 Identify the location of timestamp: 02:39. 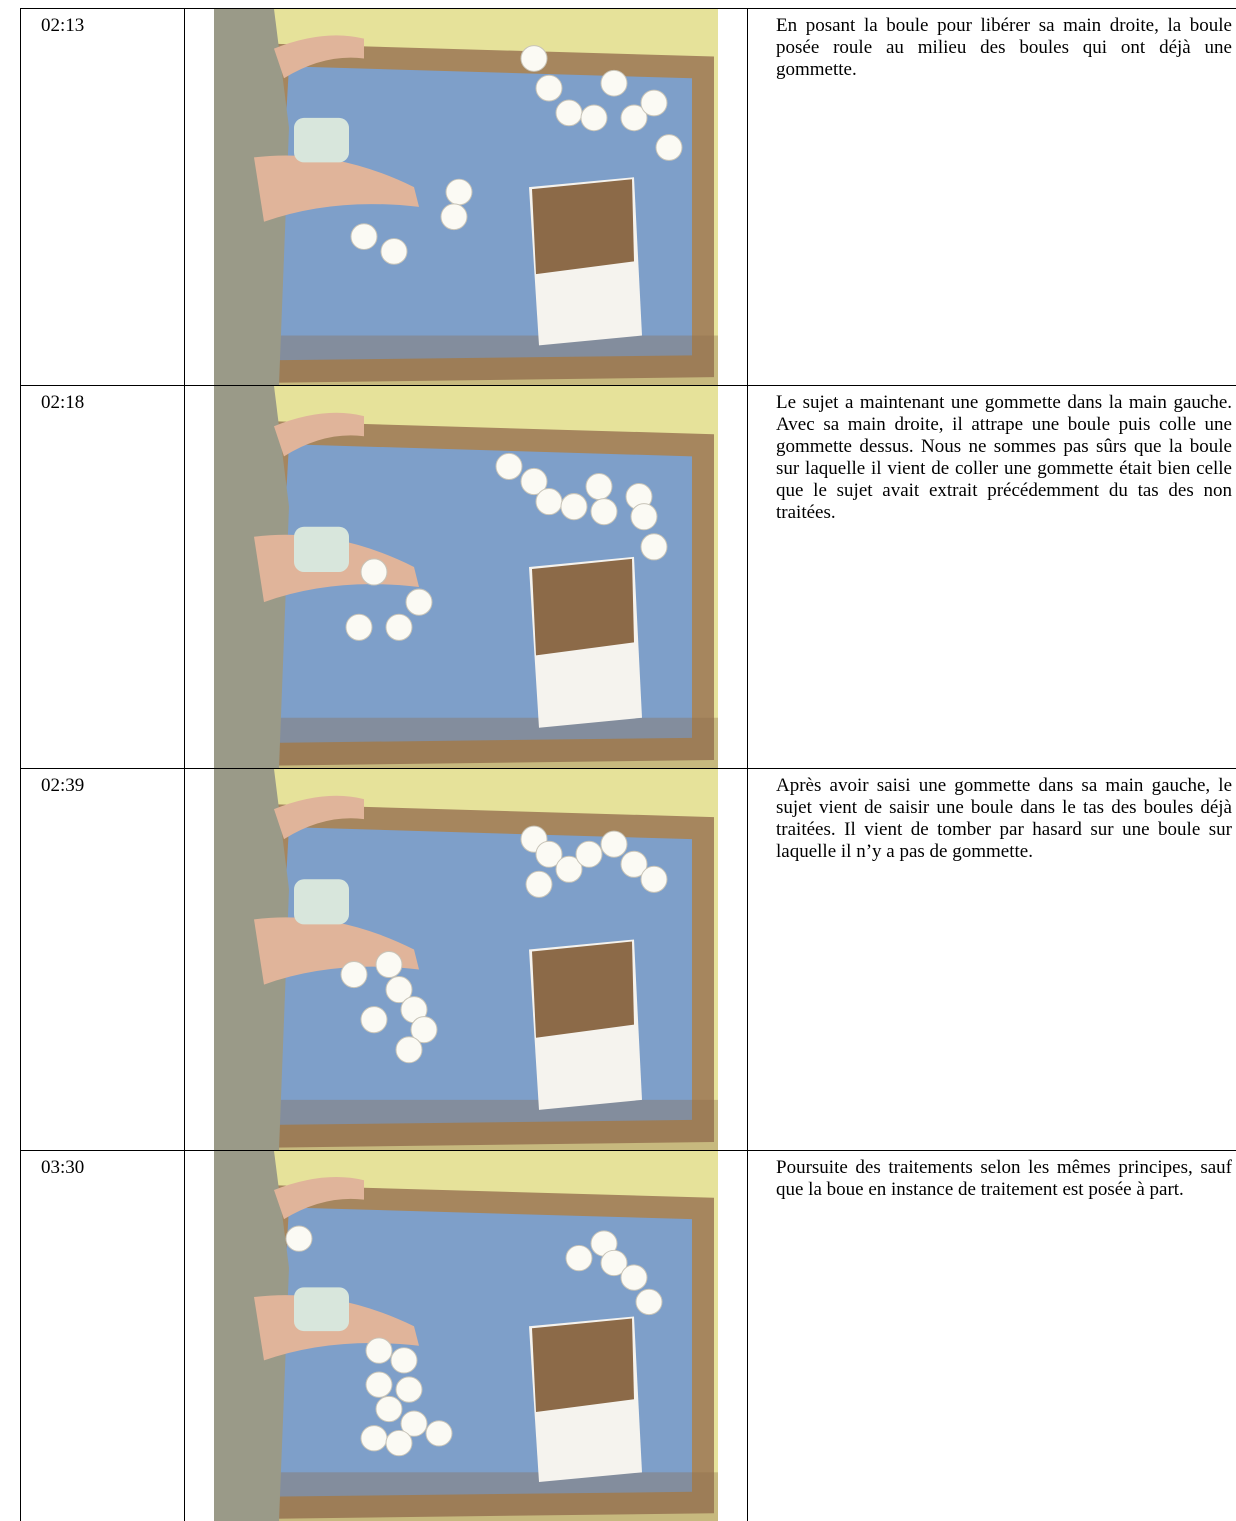
(102, 959).